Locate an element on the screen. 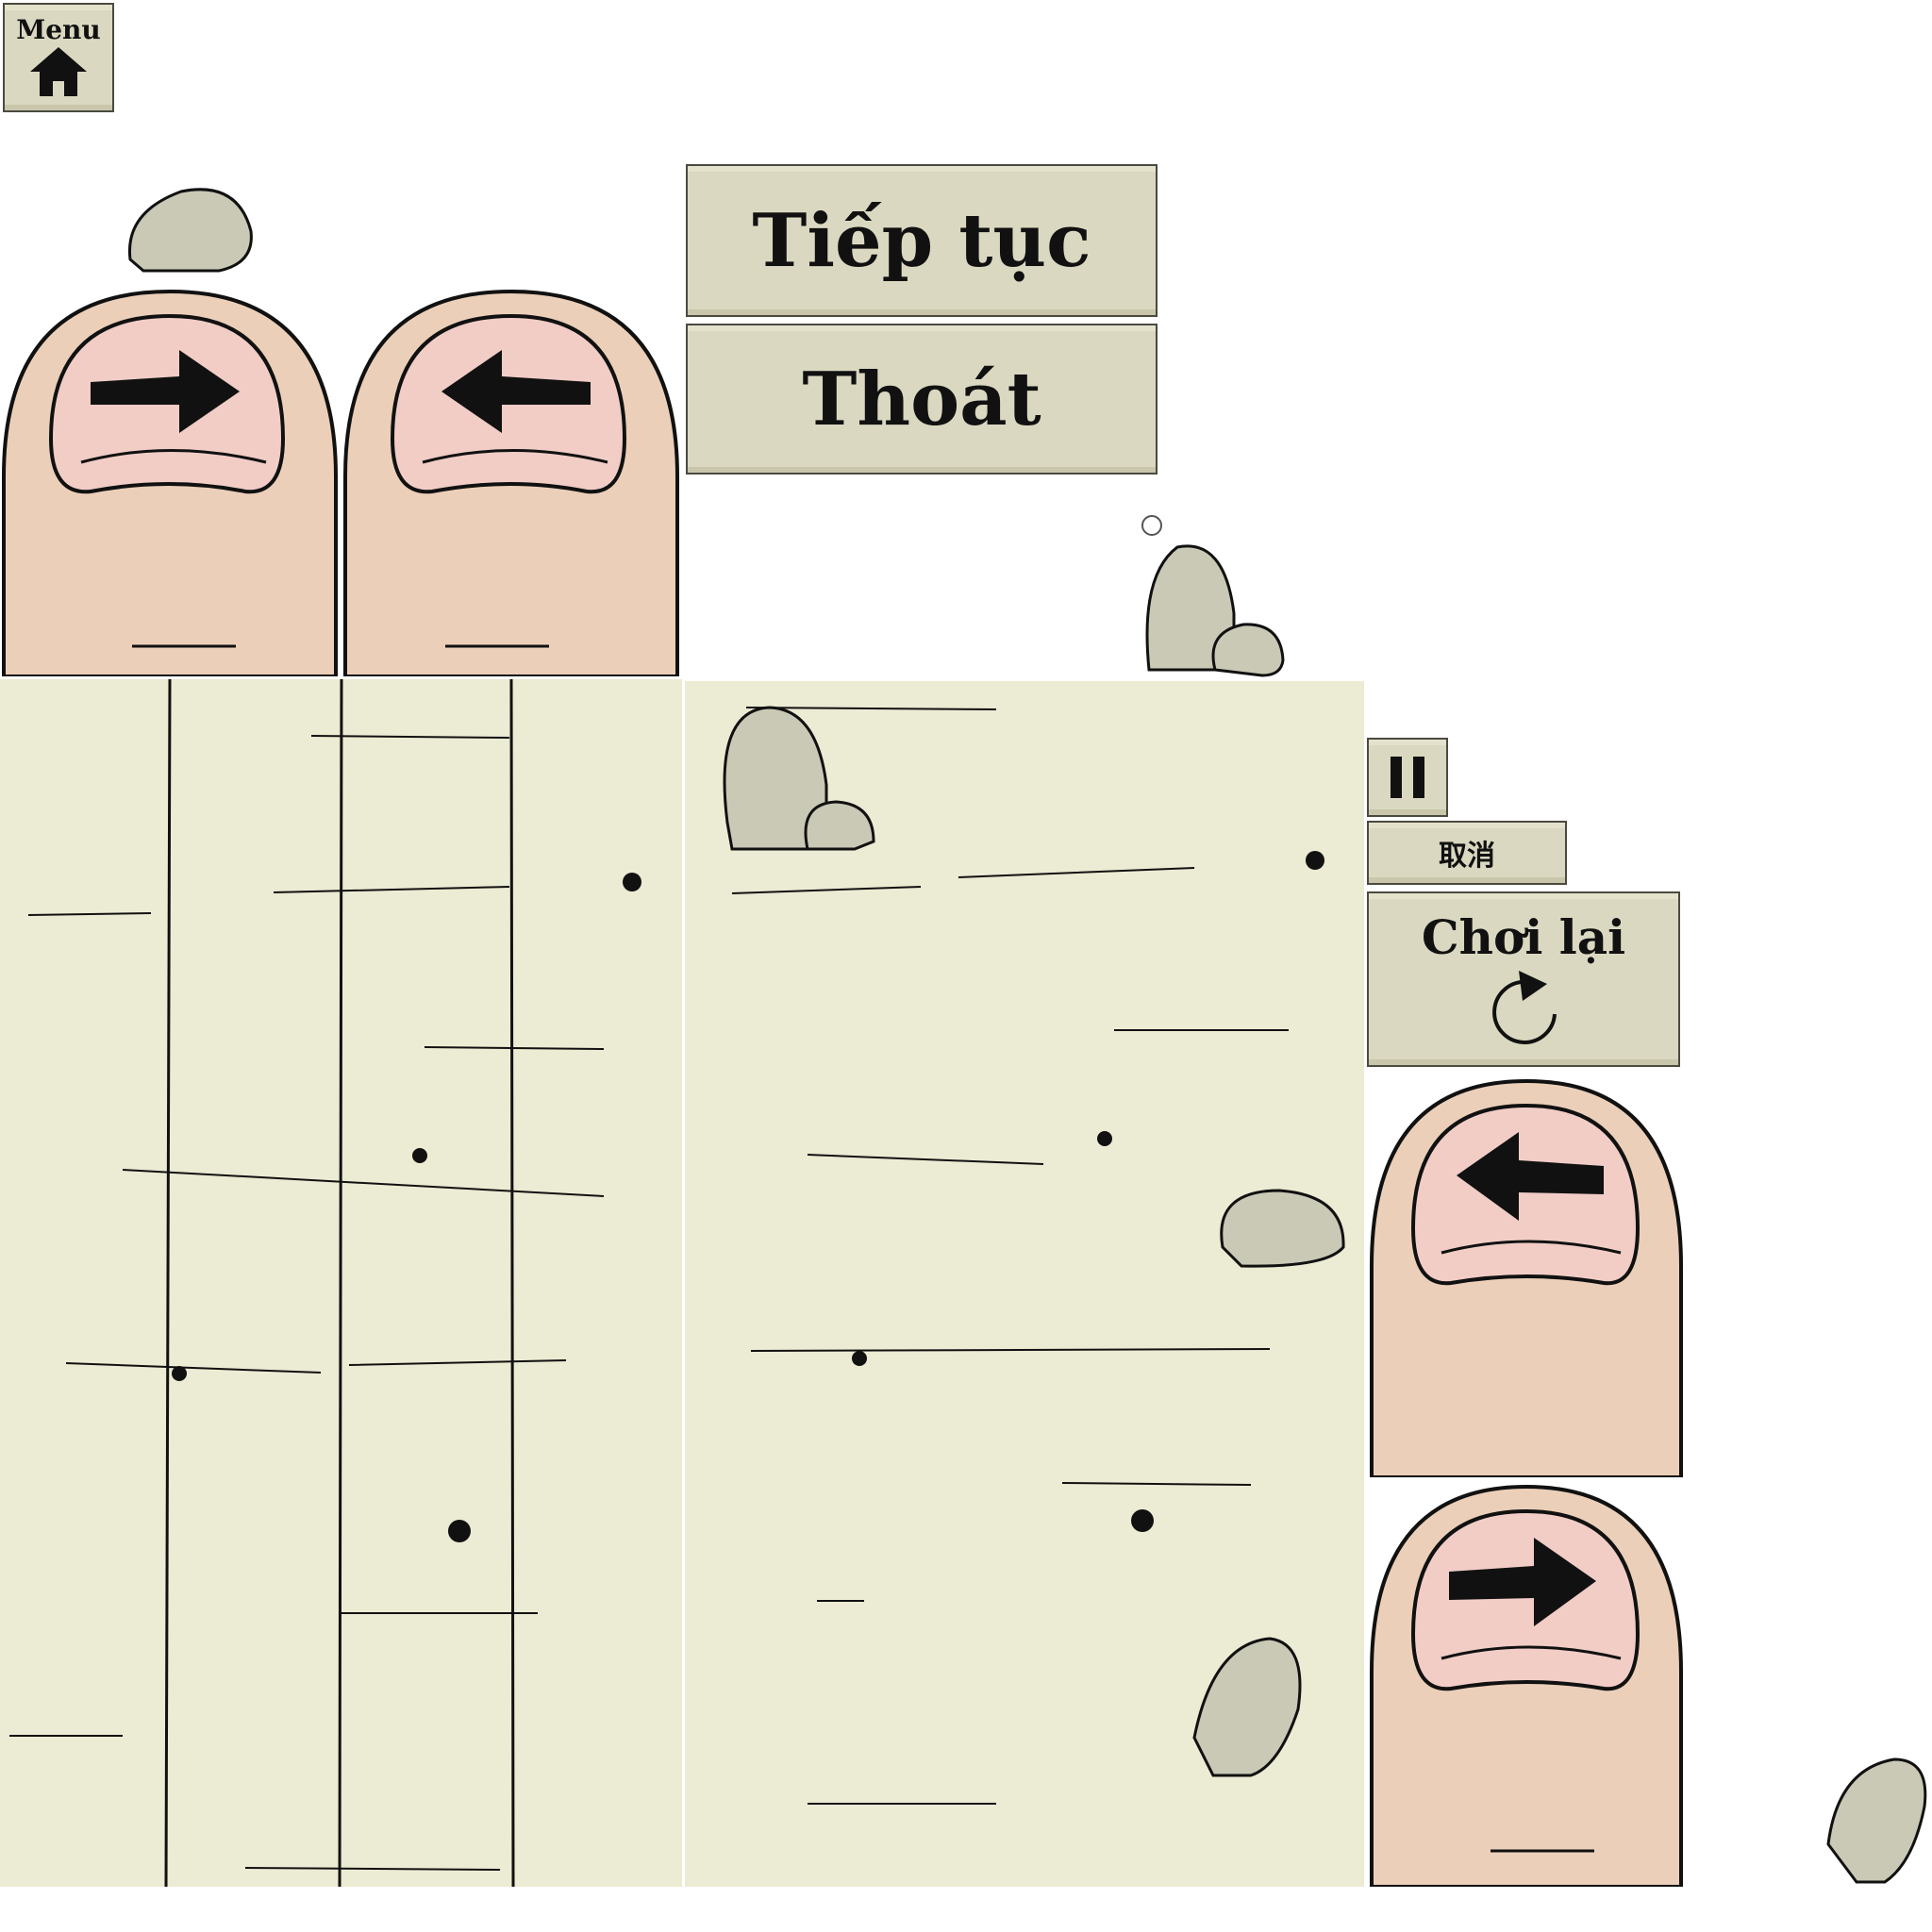  cancel-button: 取消 is located at coordinates (1467, 853).